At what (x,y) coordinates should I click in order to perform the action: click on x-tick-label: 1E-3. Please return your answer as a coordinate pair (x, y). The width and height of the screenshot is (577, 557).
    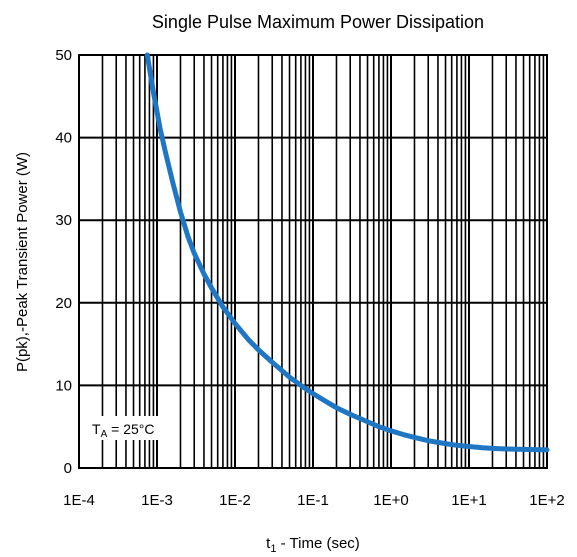
    Looking at the image, I should click on (157, 500).